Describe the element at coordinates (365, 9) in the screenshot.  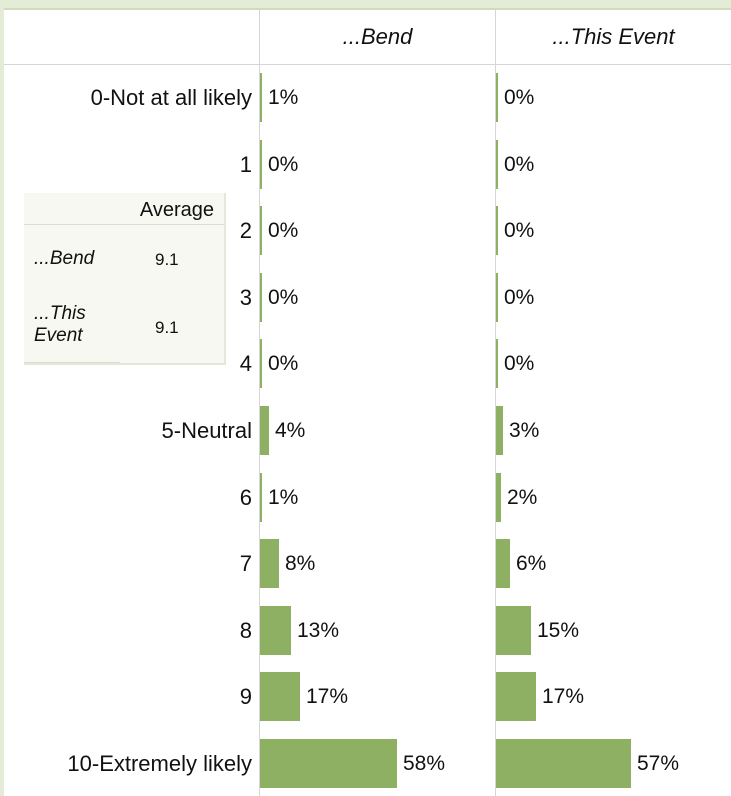
I see `frame-top-line` at that location.